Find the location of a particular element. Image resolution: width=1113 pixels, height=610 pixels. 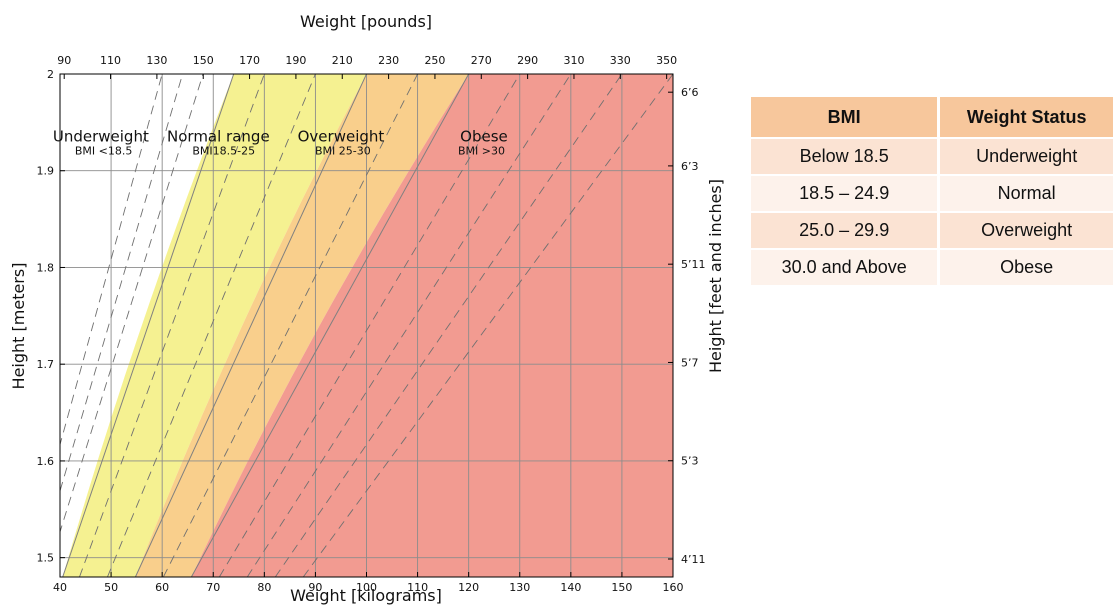

x-tick-label: 120 is located at coordinates (468, 587).